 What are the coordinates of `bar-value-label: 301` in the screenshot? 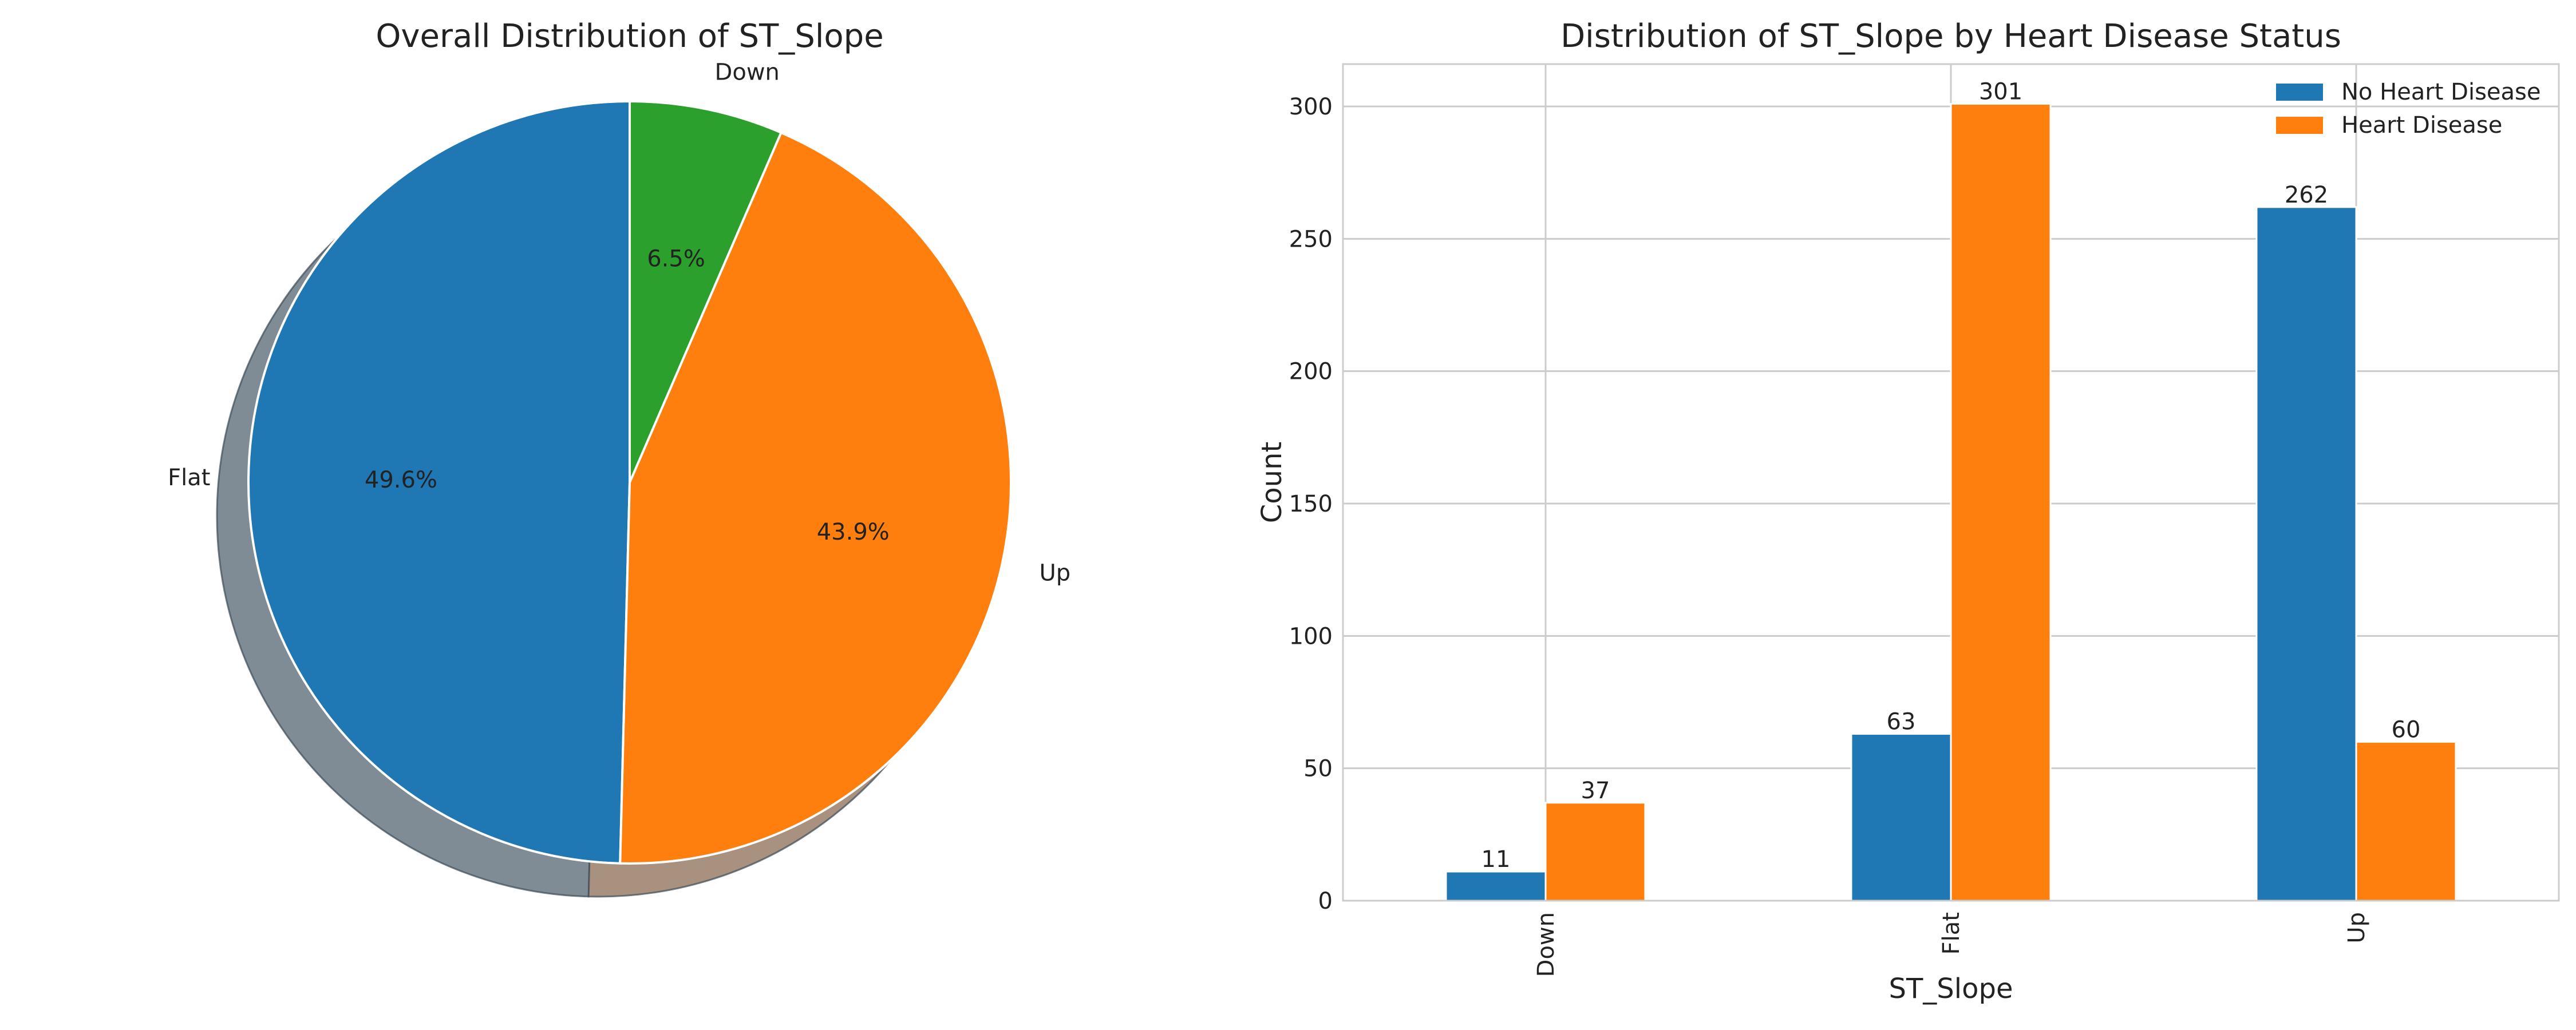 It's located at (2000, 91).